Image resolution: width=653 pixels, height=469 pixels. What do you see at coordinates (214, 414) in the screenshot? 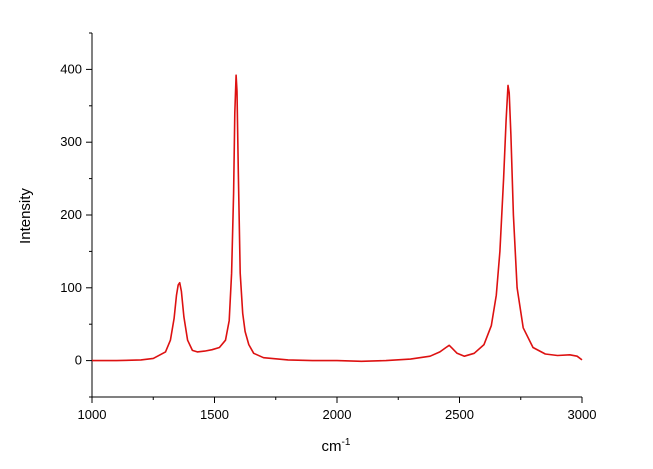
I see `x-tick-label: 1500` at bounding box center [214, 414].